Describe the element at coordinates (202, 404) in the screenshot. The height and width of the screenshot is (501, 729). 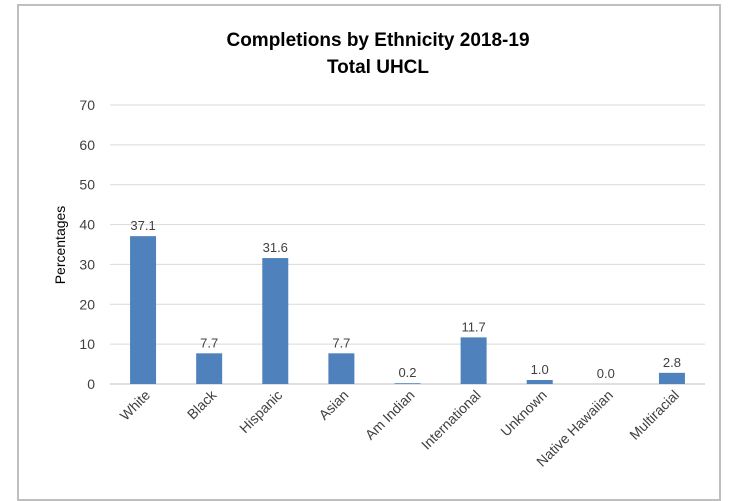
I see `x-tick-label: Black` at that location.